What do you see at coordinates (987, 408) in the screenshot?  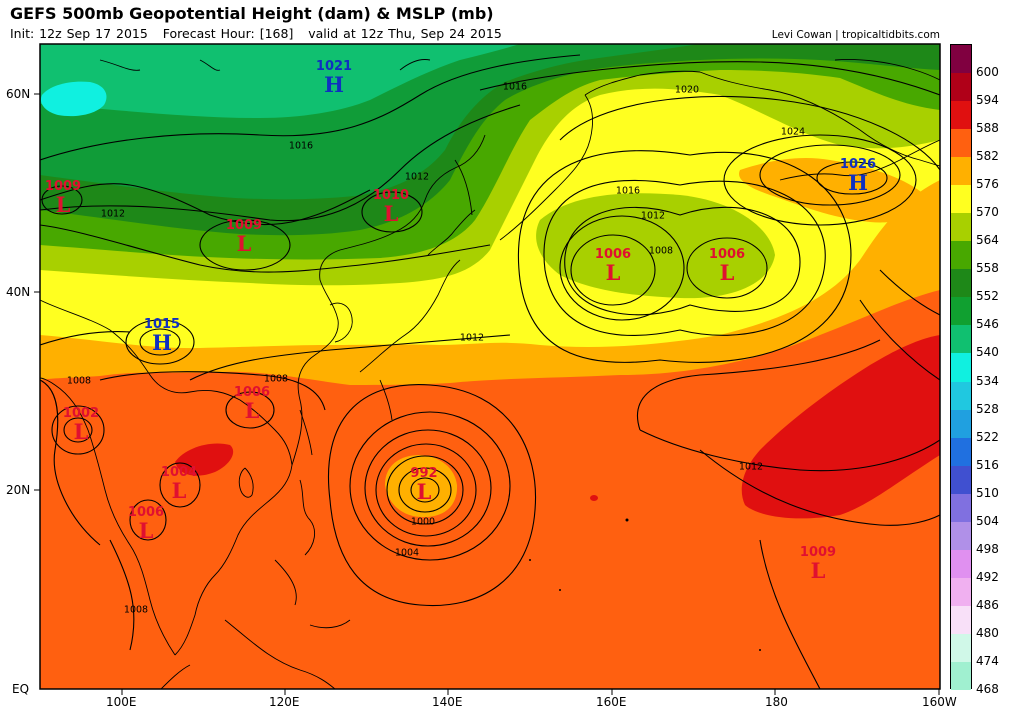 I see `colorbar-label: 528` at bounding box center [987, 408].